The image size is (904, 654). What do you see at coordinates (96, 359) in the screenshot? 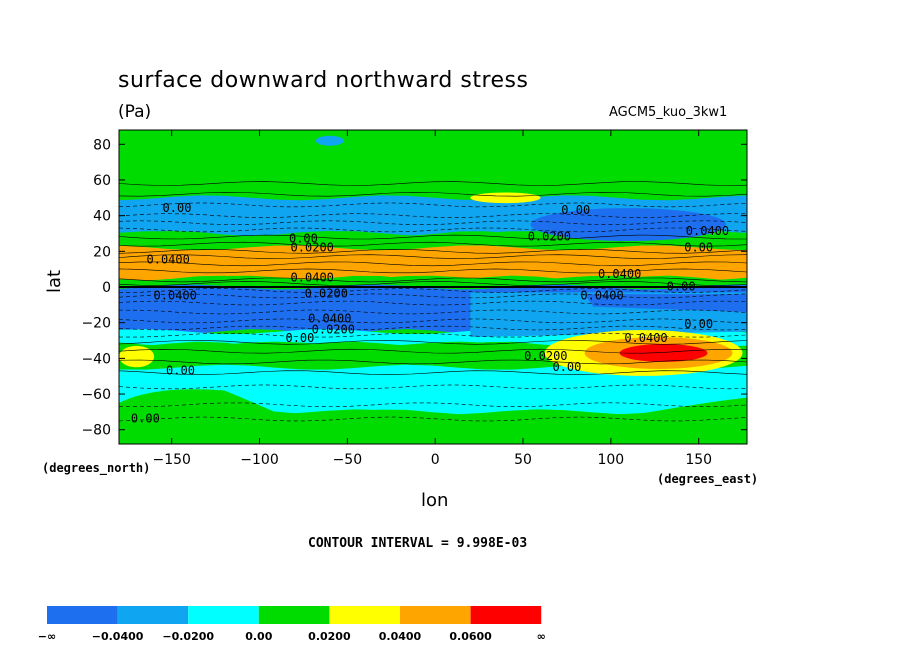
I see `y-tick-label: −40` at bounding box center [96, 359].